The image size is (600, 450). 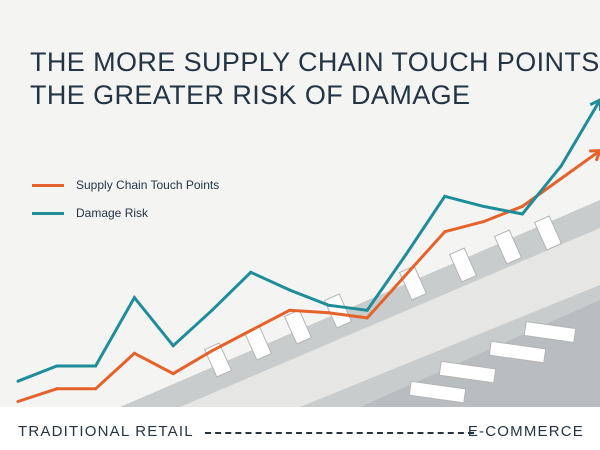 What do you see at coordinates (525, 431) in the screenshot?
I see `x-axis-end-label: E-COMMERCE` at bounding box center [525, 431].